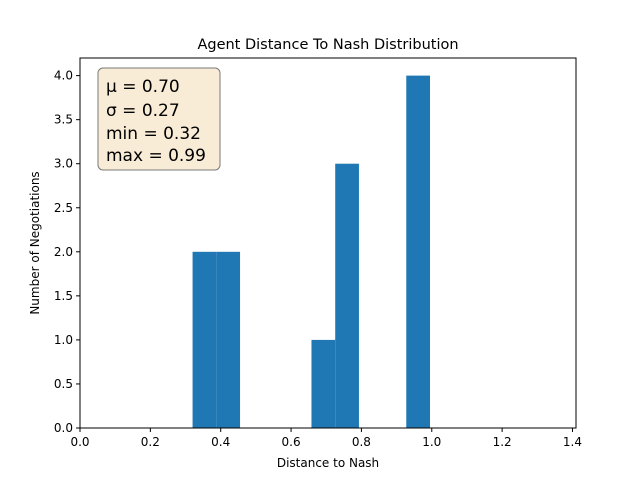 The image size is (640, 480). I want to click on y-axis-ticks: 0.0 0.5 1.0 1.5 2.0 2.5 3.0 3.5 4.0, so click(67, 252).